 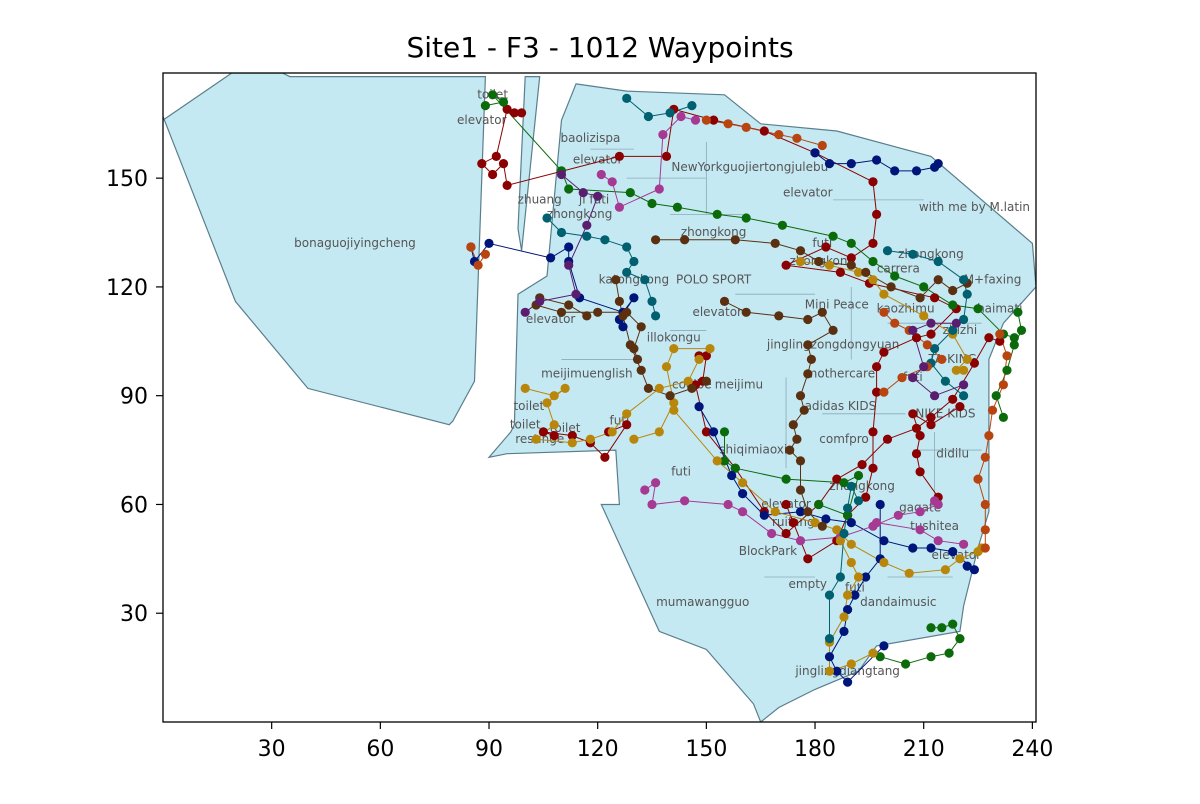 I want to click on room-label: illokongu, so click(x=674, y=337).